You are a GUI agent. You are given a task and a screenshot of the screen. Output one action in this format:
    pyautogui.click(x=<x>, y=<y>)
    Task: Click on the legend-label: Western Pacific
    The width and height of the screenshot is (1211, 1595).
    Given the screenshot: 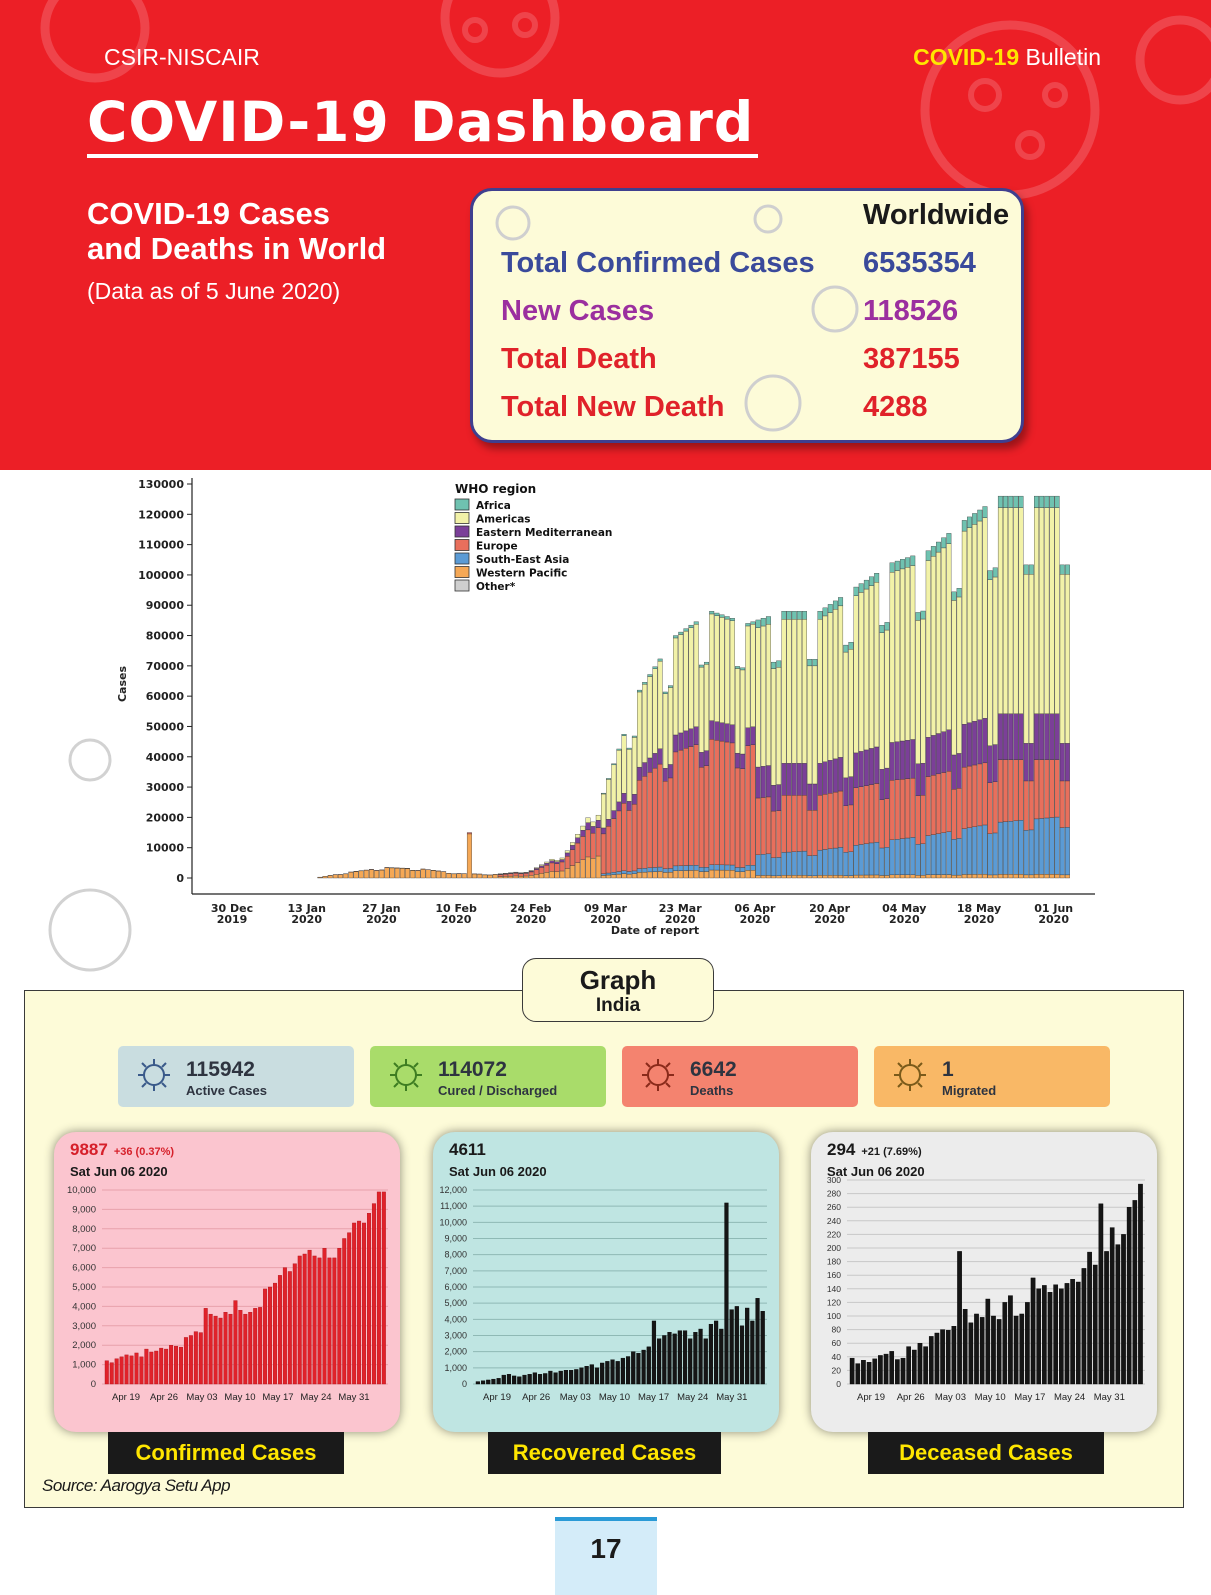 What is the action you would take?
    pyautogui.click(x=521, y=574)
    